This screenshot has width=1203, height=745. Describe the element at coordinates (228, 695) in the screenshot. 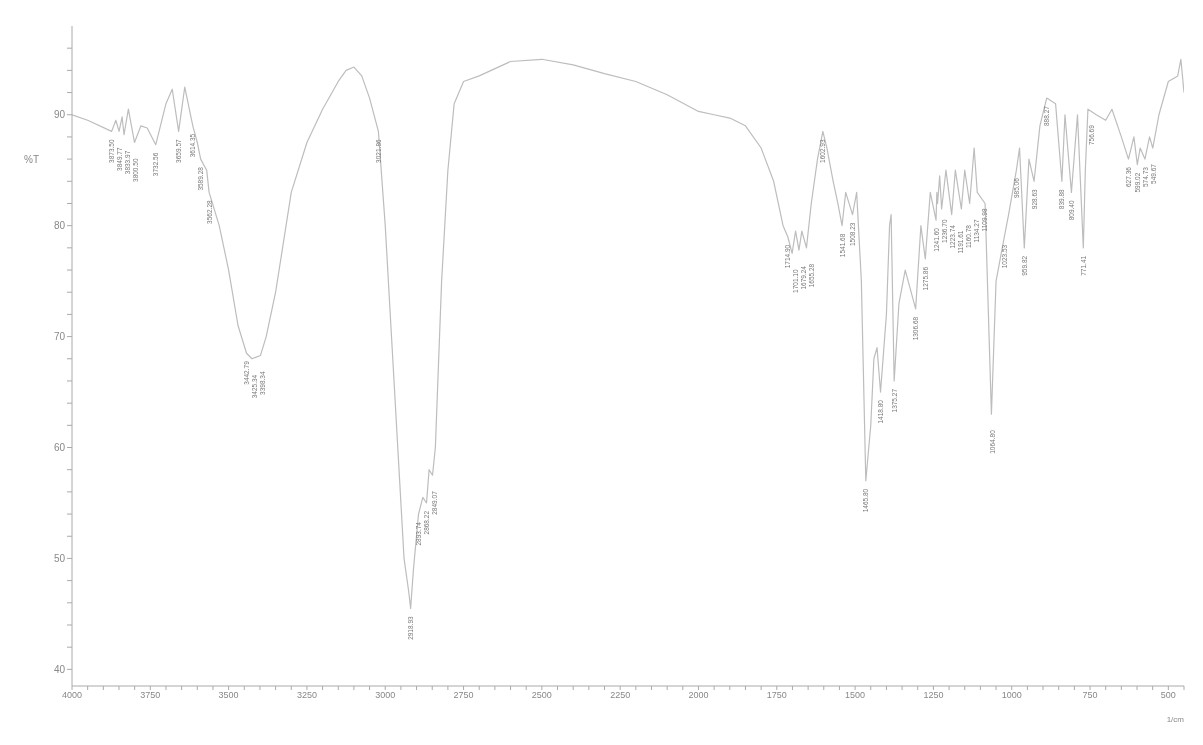

I see `x-tick-label: 3500` at that location.